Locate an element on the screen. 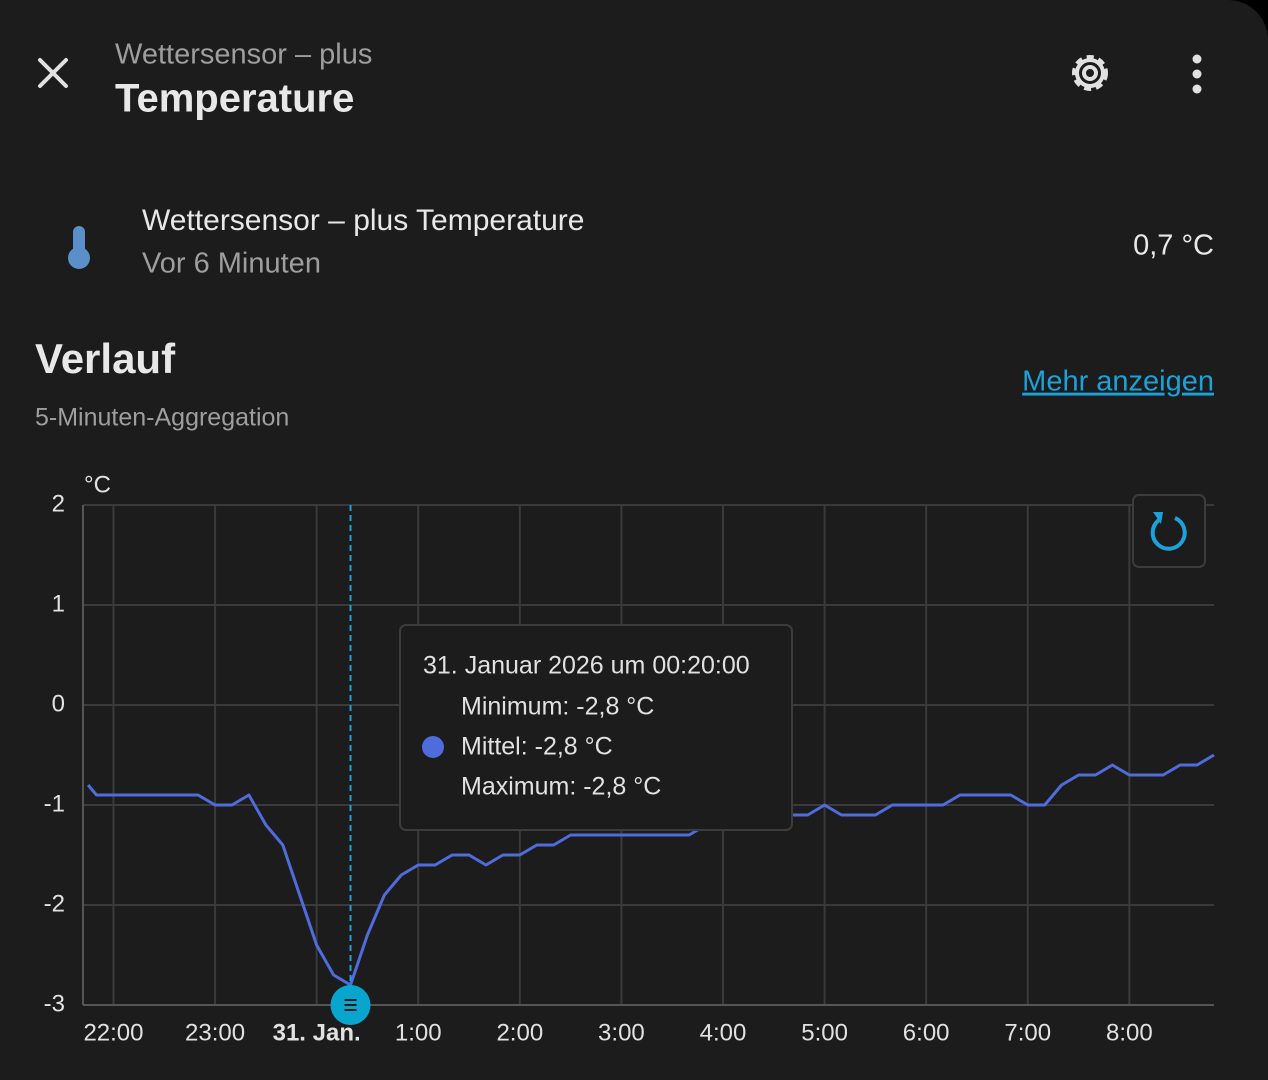 The height and width of the screenshot is (1080, 1268). x-tick-label: 4:00 is located at coordinates (723, 1032).